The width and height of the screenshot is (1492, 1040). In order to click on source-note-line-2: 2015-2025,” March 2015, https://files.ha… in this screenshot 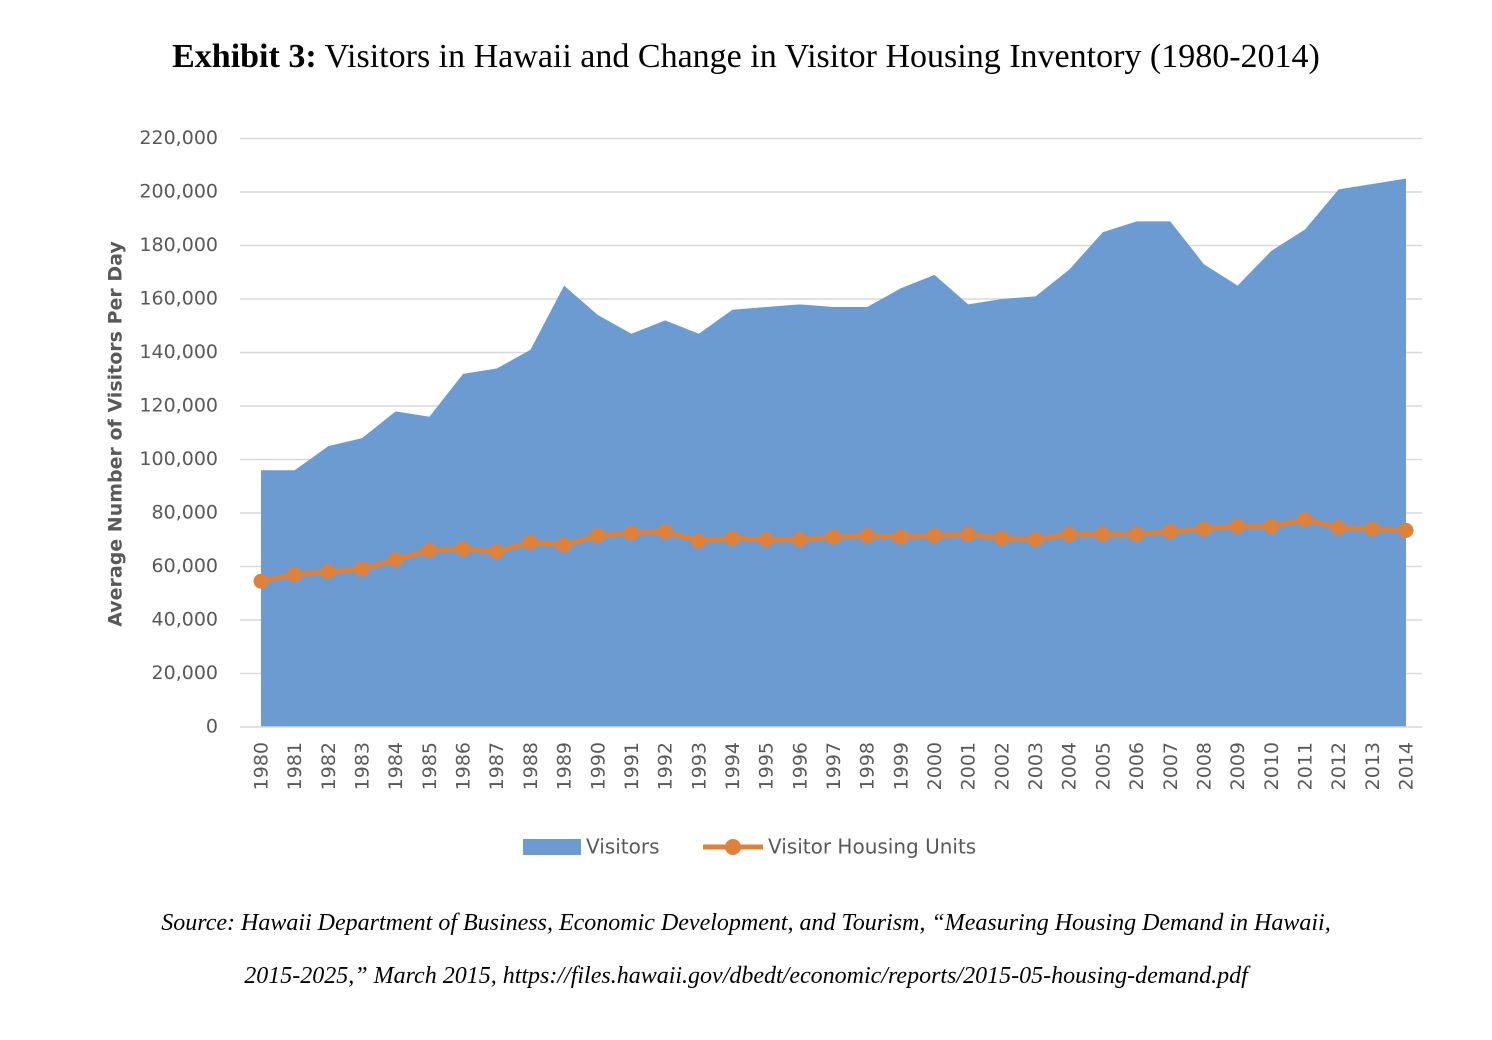, I will do `click(746, 976)`.